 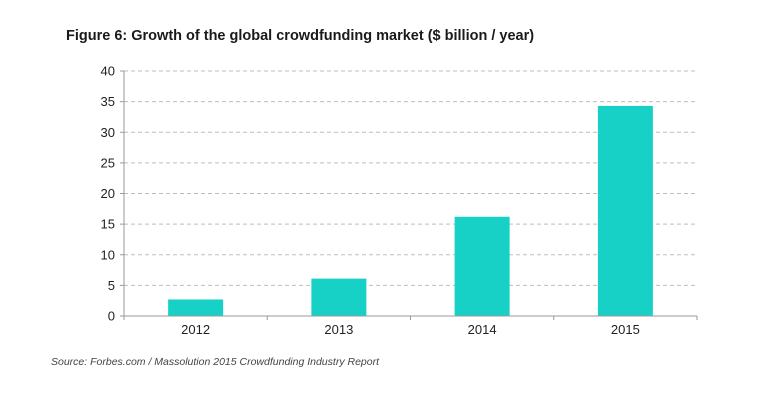 What do you see at coordinates (195, 329) in the screenshot?
I see `x-tick-label: 2012` at bounding box center [195, 329].